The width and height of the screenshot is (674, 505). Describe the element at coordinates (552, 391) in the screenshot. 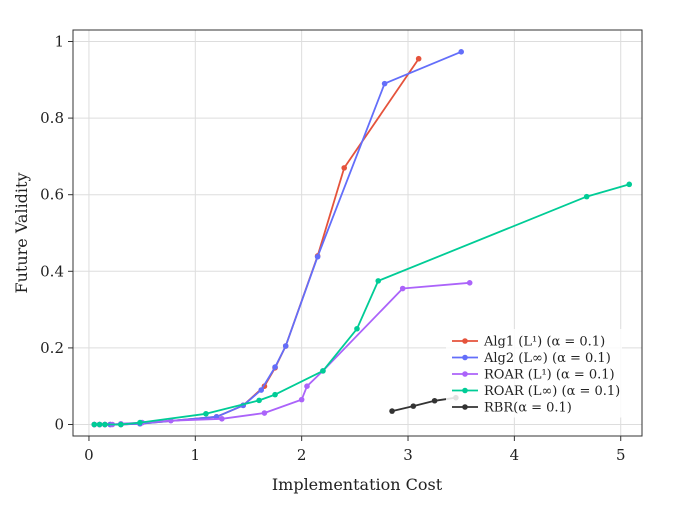

I see `legend-label: ROAR (L∞) (α = 0.1)` at that location.